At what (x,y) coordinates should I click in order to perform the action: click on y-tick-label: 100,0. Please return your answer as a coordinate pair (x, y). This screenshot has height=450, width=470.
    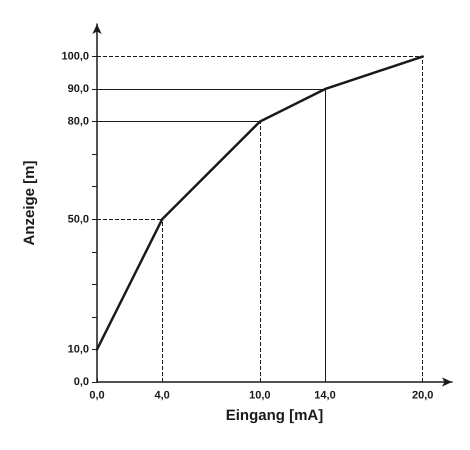
    Looking at the image, I should click on (75, 56).